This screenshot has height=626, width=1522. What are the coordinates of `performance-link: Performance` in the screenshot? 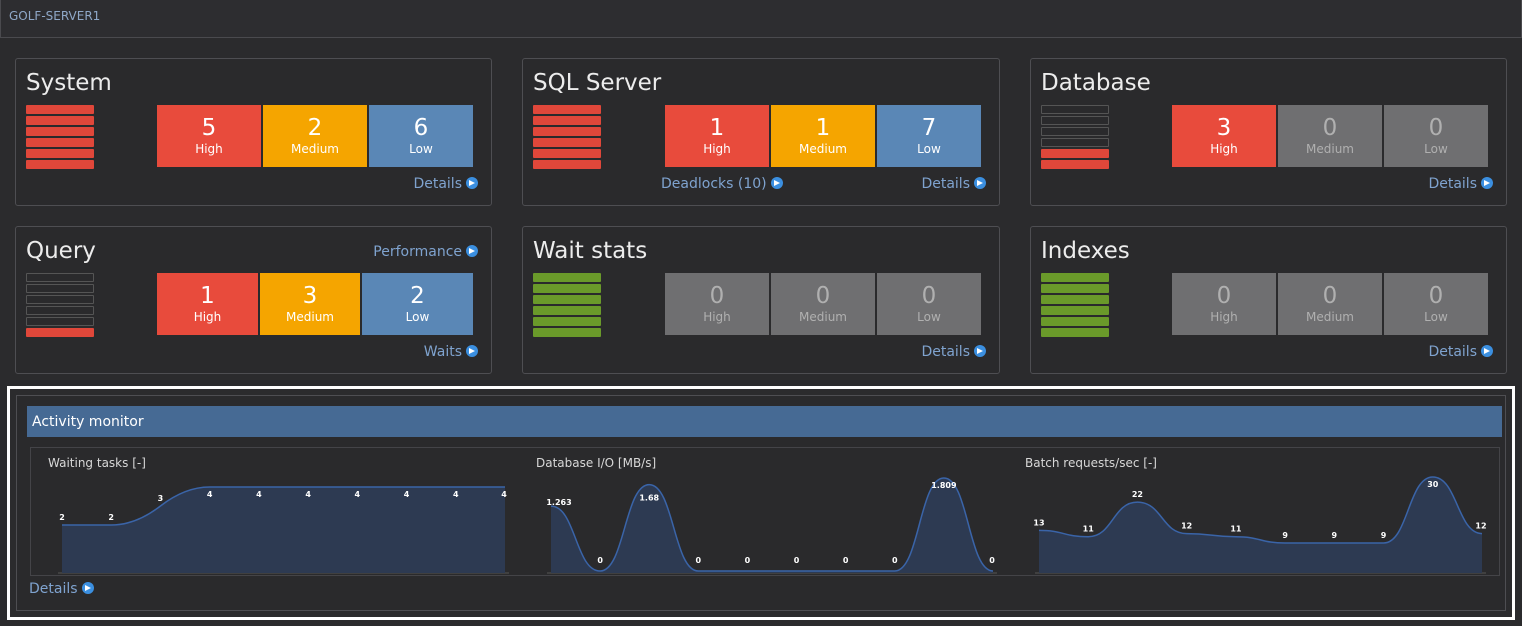 It's located at (425, 252).